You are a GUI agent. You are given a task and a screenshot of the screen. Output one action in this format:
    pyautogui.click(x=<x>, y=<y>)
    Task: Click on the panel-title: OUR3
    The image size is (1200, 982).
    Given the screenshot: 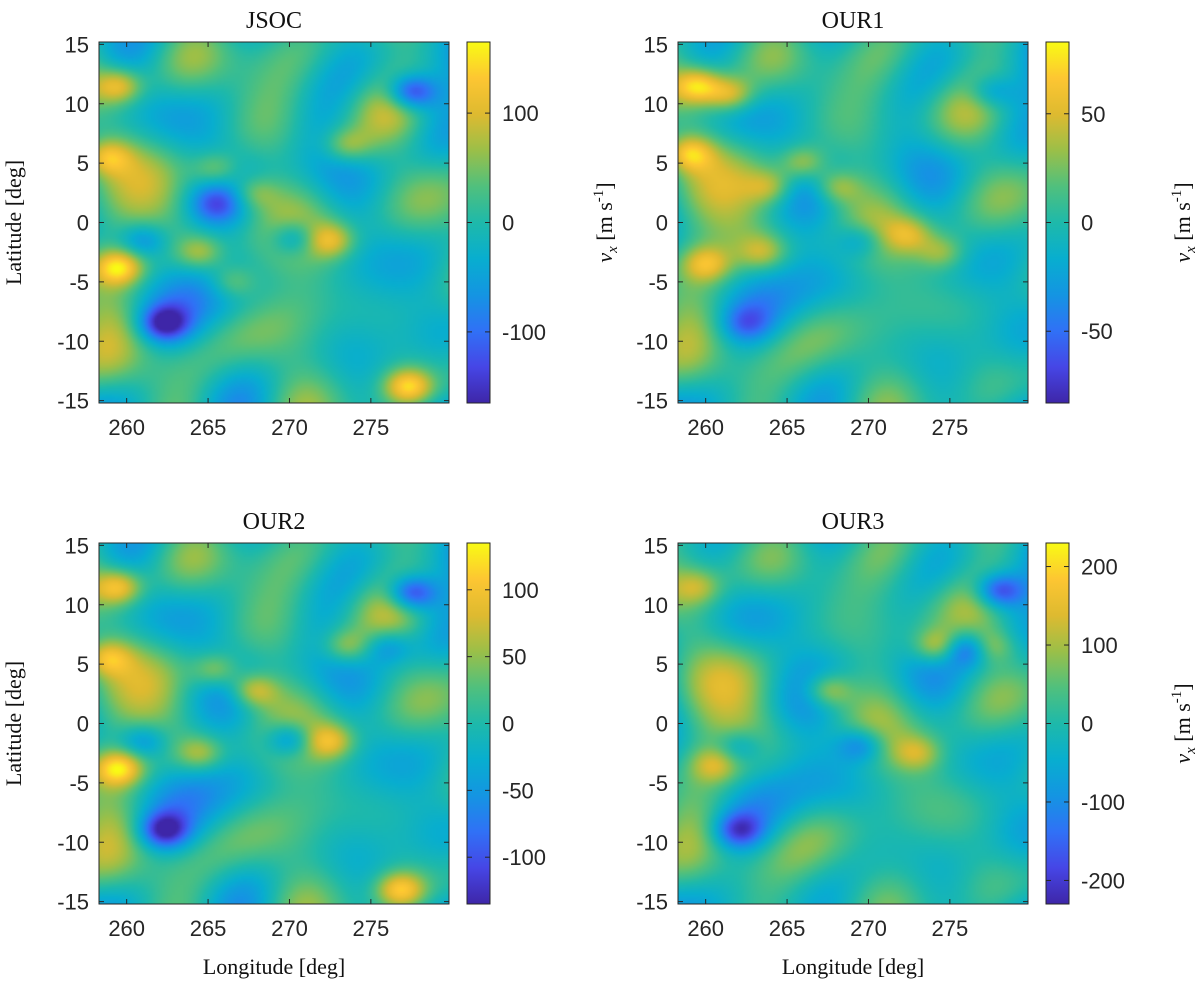 What is the action you would take?
    pyautogui.click(x=853, y=522)
    